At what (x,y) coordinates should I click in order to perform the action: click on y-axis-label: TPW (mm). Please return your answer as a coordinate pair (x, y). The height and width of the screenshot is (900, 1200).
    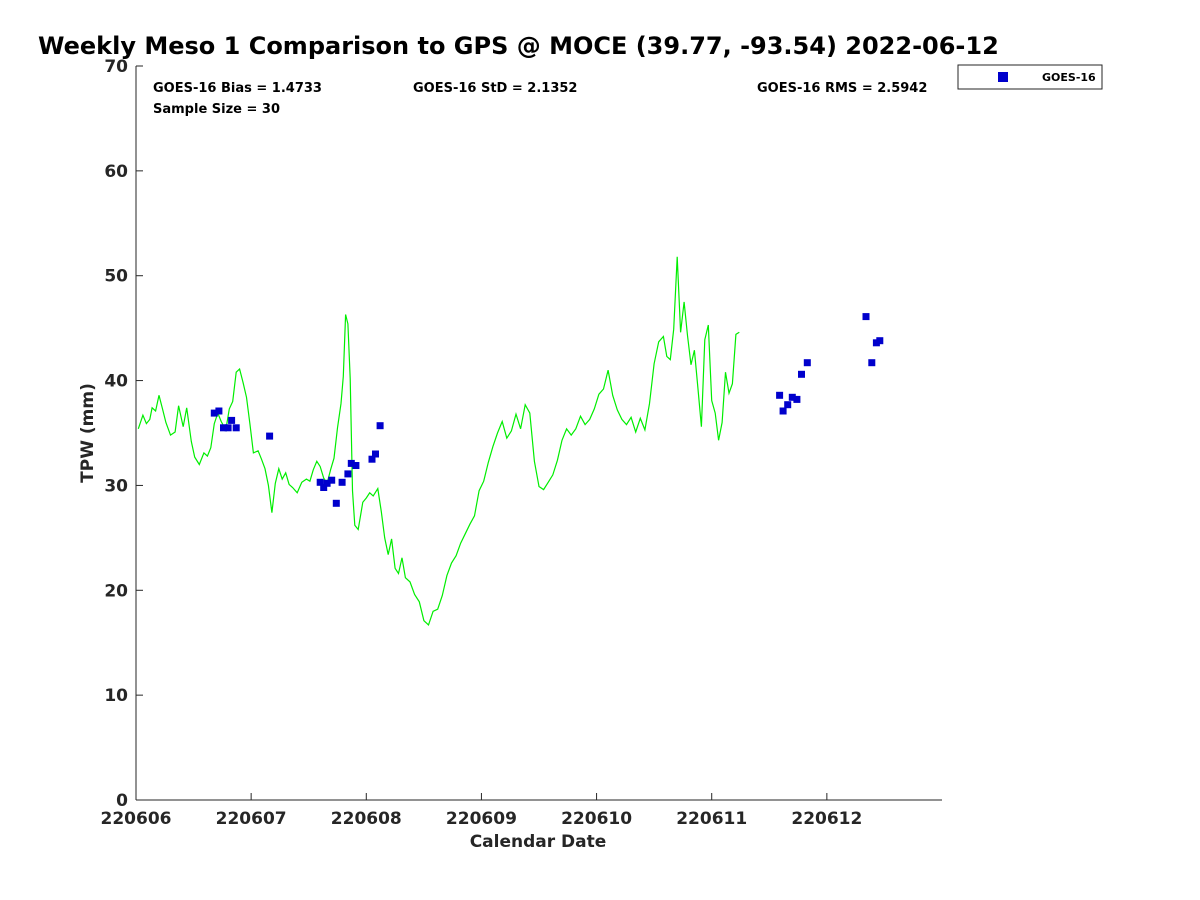
    Looking at the image, I should click on (88, 433).